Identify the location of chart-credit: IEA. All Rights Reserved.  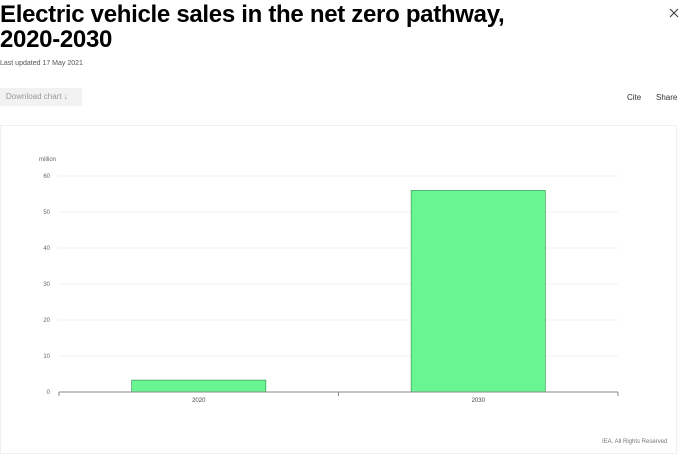
(635, 442).